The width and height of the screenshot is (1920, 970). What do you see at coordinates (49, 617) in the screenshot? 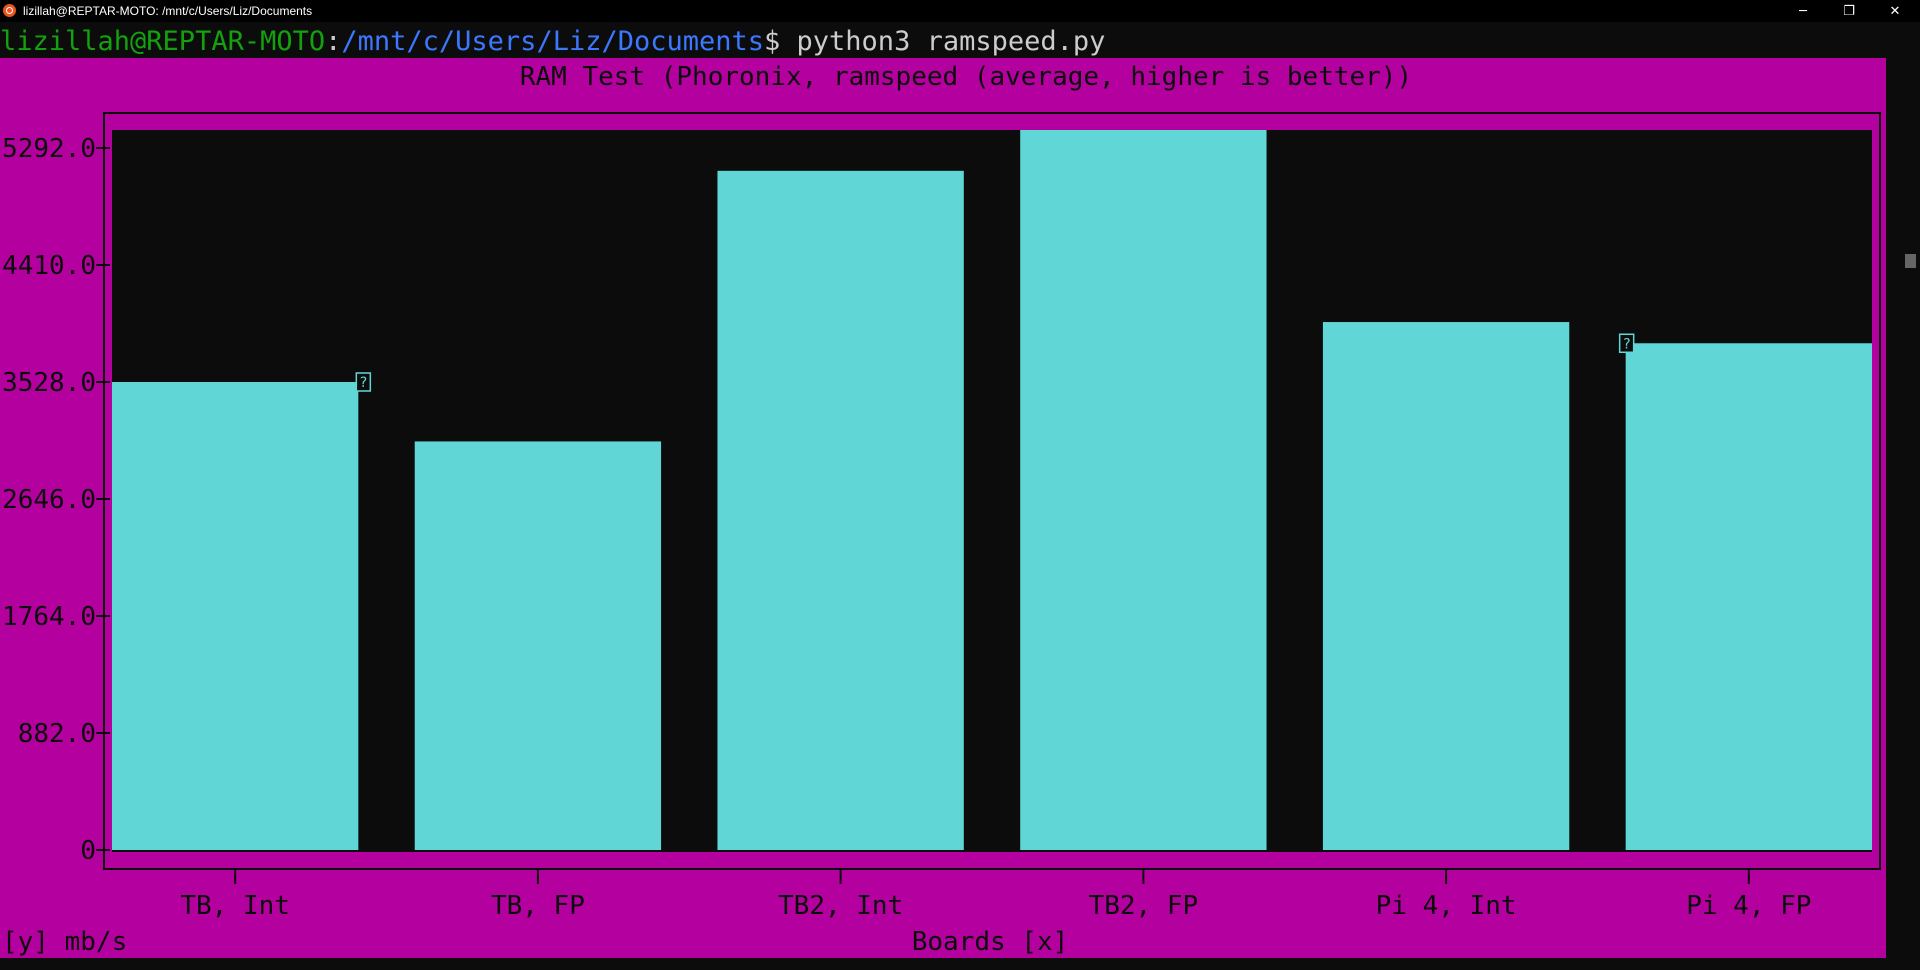
I see `y-tick-label: 1764.0` at bounding box center [49, 617].